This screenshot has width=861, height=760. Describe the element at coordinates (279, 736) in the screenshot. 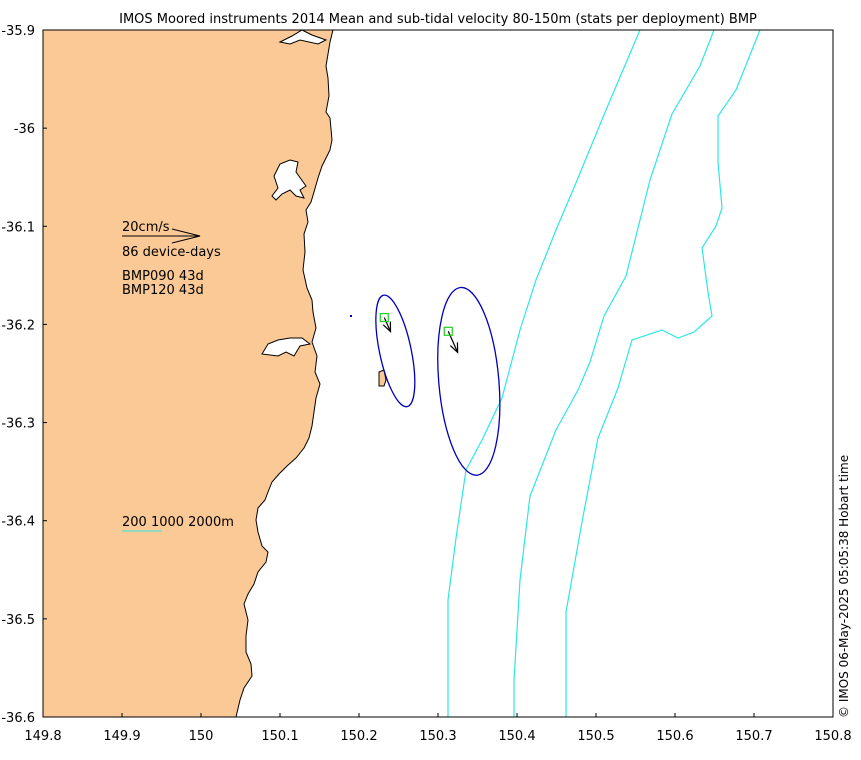

I see `x-tick-label: 150.1` at that location.